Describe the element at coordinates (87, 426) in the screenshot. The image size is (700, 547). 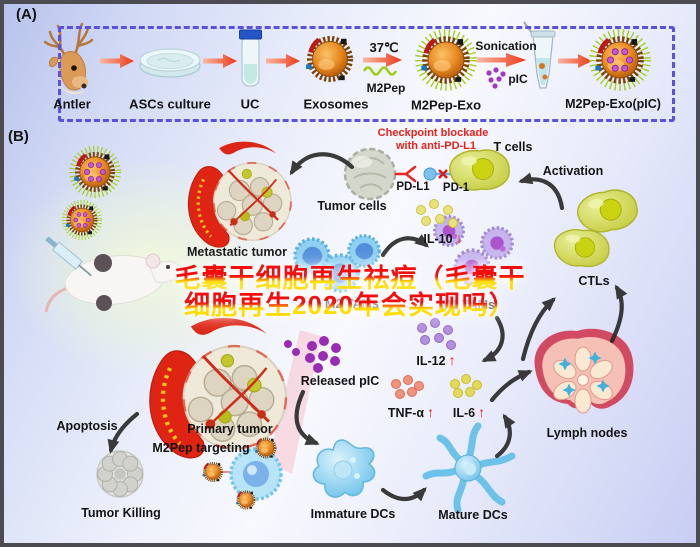
I see `apoptosis-label: Apoptosis` at that location.